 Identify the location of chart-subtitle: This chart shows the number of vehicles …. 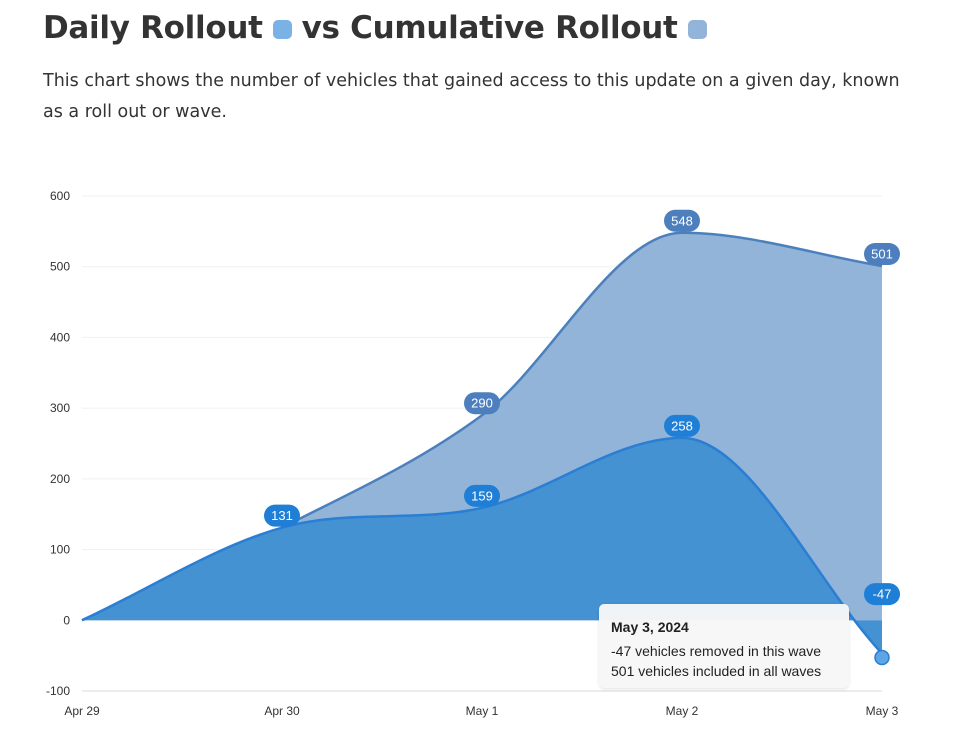
(471, 96).